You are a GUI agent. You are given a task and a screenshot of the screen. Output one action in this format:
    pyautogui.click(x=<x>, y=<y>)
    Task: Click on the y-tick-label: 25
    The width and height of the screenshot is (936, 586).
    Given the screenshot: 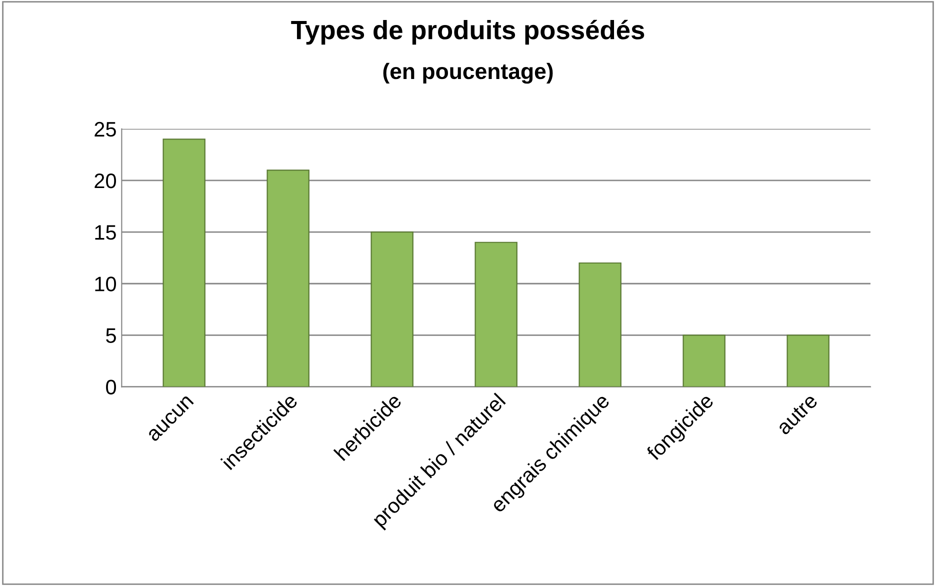 What is the action you would take?
    pyautogui.click(x=105, y=129)
    